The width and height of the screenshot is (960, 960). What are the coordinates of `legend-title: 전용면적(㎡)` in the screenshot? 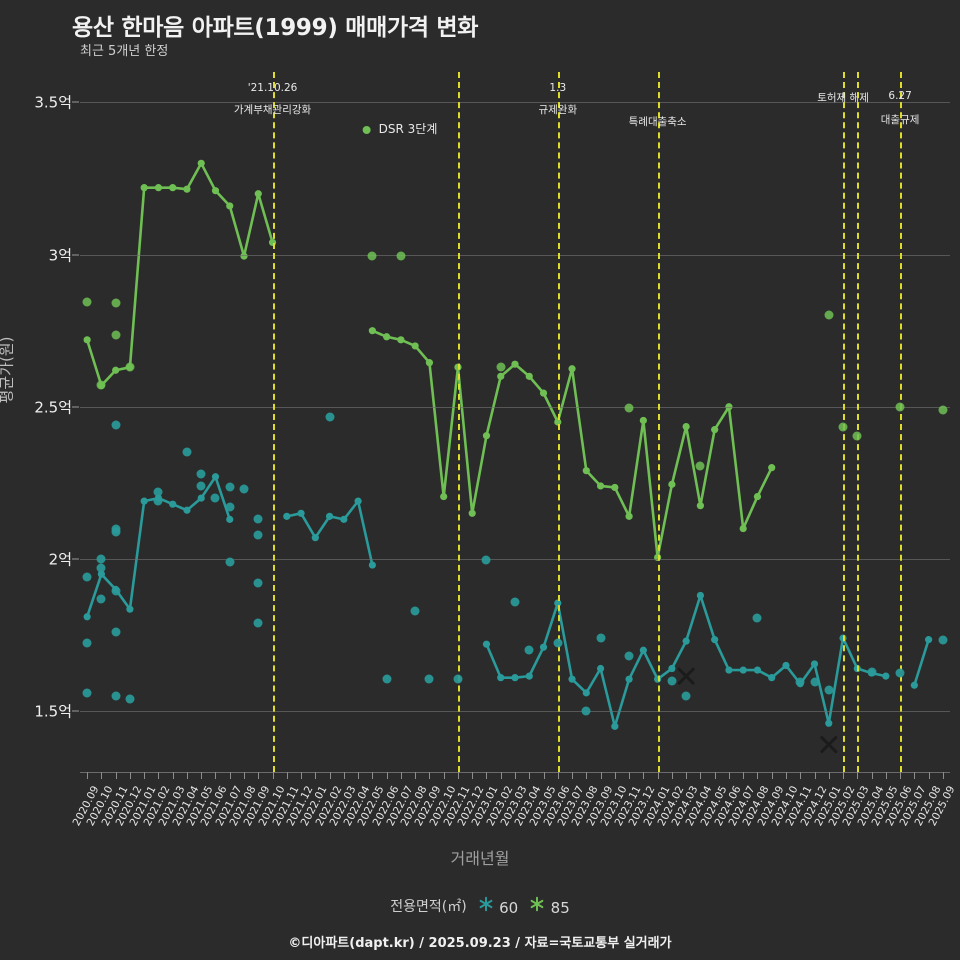 It's located at (428, 907).